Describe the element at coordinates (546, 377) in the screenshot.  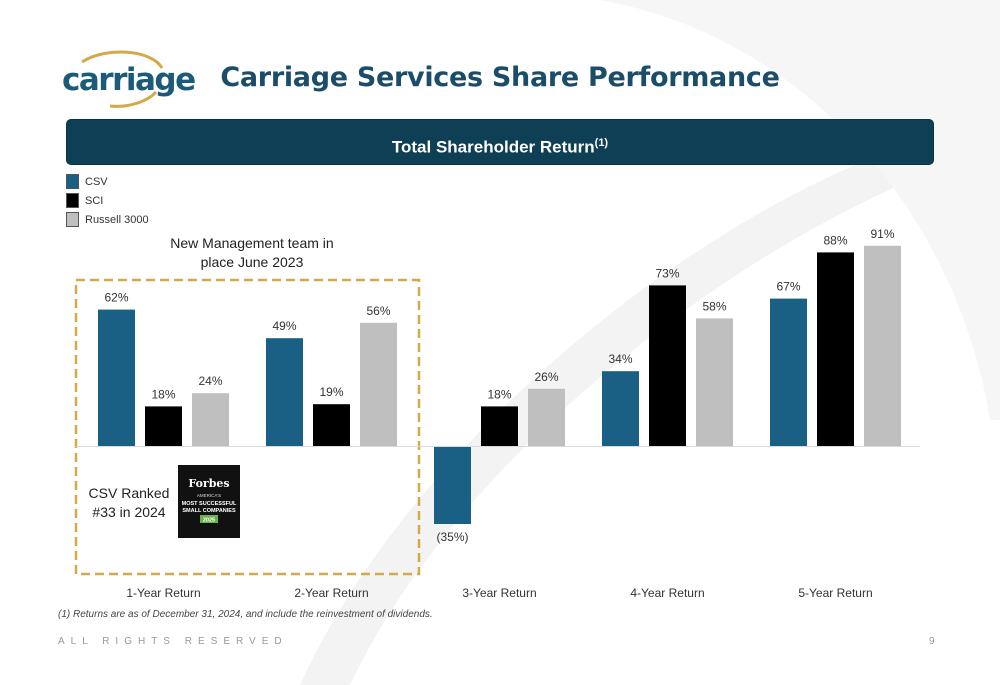
I see `data-label-2-2: 26%` at that location.